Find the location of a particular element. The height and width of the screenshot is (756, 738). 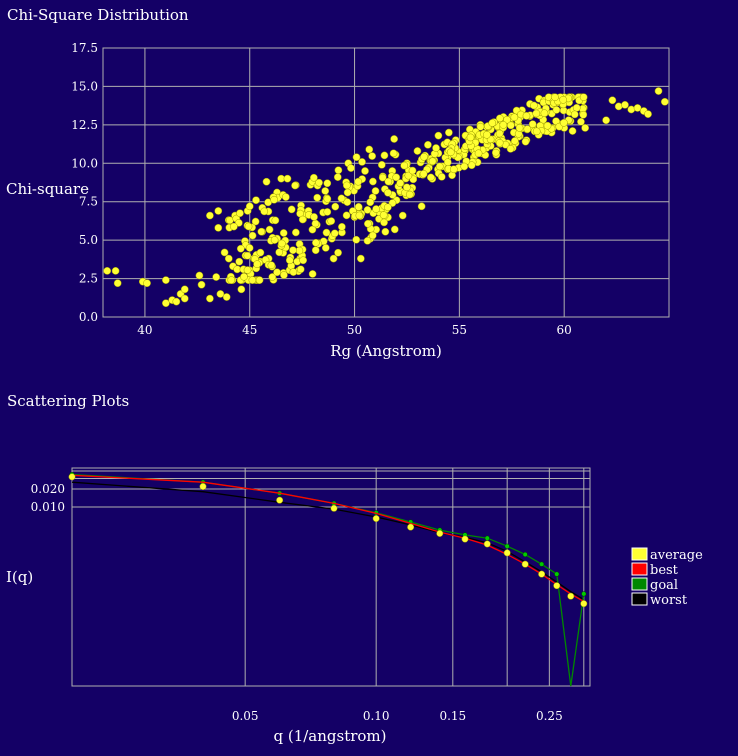

scattering-x-ticks: 0.05 0.10 0.15 0.25 is located at coordinates (397, 716).